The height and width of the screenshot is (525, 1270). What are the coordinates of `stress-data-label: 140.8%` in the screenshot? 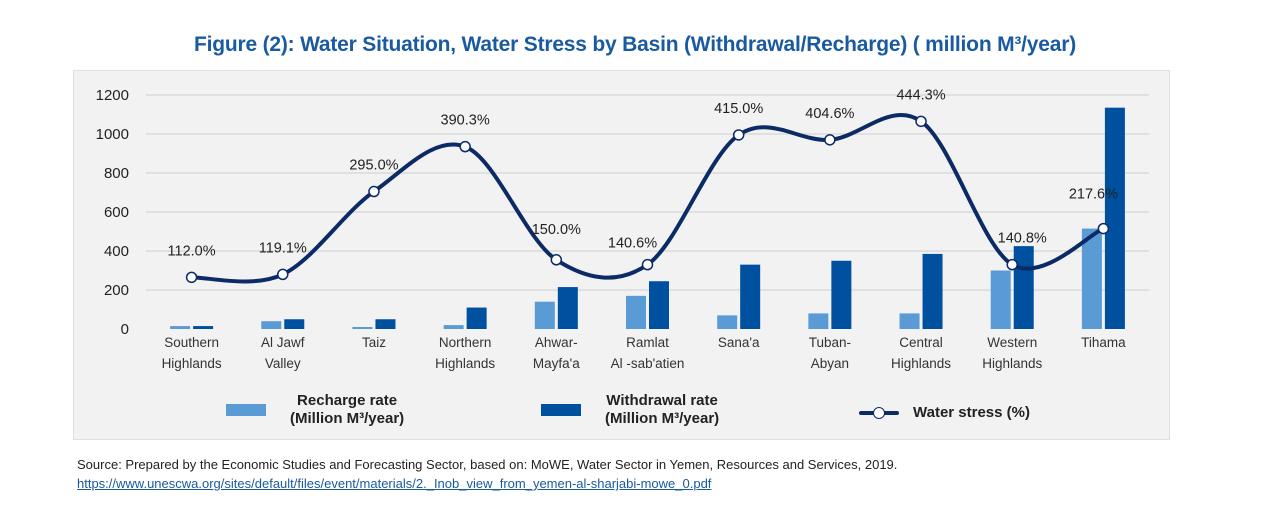 It's located at (1022, 239).